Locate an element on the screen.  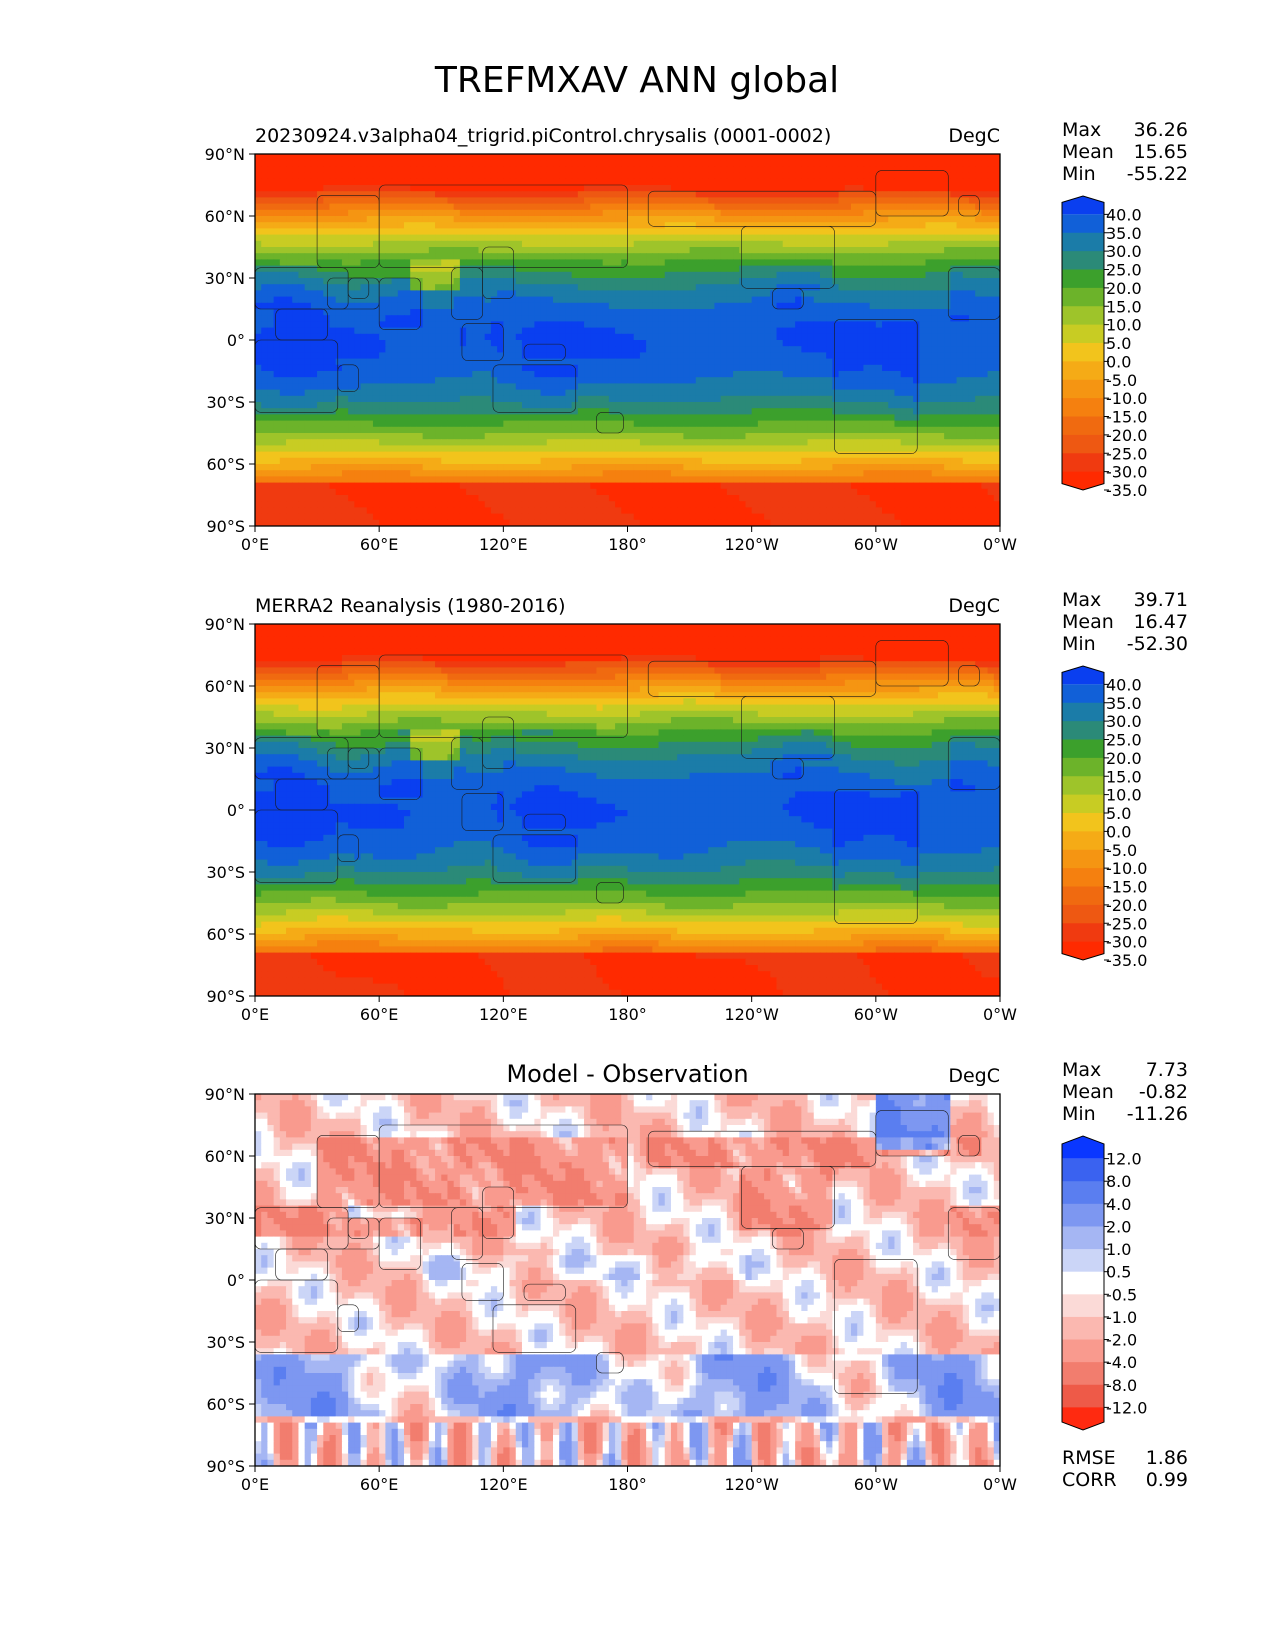
colorbar-tick-label: 1.0 is located at coordinates (1118, 1249).